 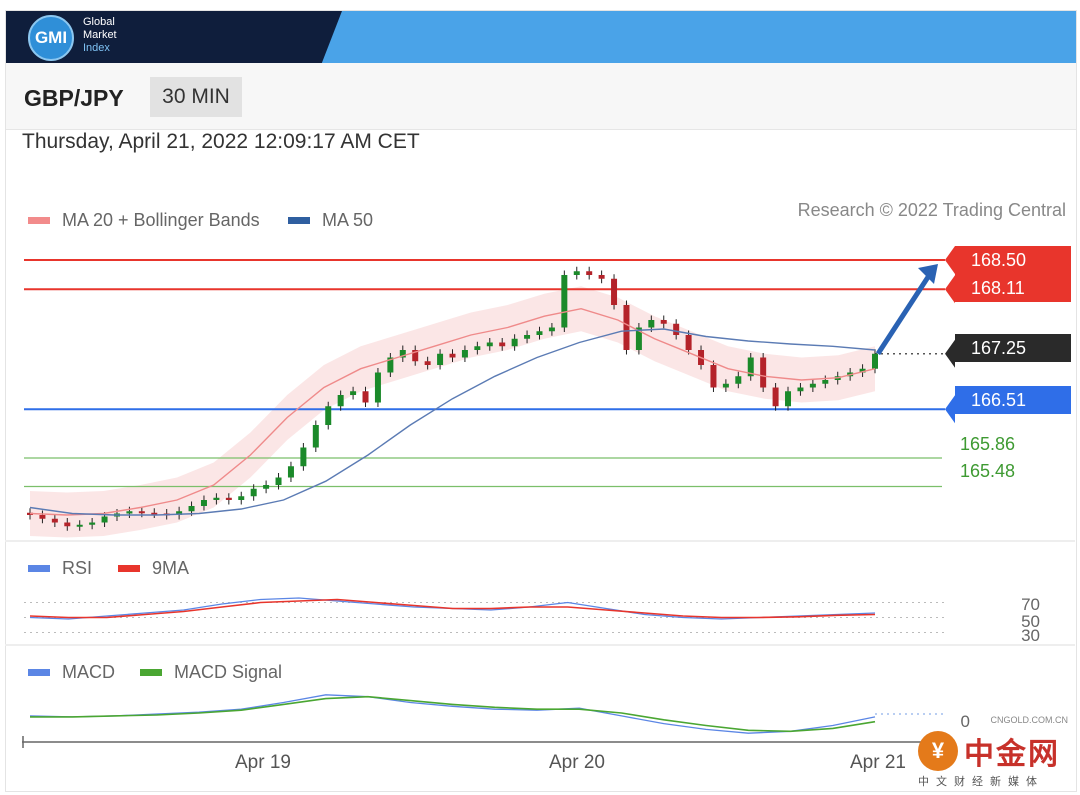 What do you see at coordinates (228, 672) in the screenshot?
I see `macd-signal-label: MACD Signal` at bounding box center [228, 672].